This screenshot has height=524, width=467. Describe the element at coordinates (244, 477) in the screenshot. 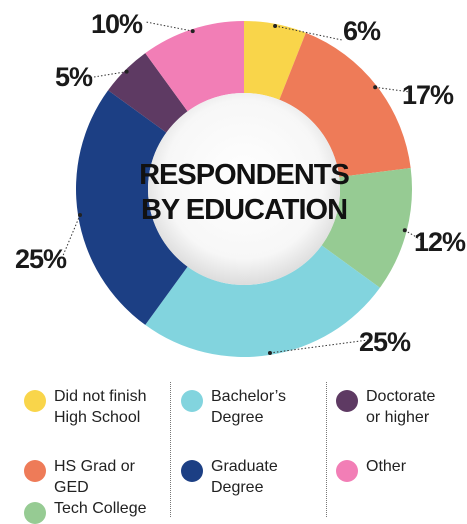

I see `legend-label: Graduate Degree` at that location.